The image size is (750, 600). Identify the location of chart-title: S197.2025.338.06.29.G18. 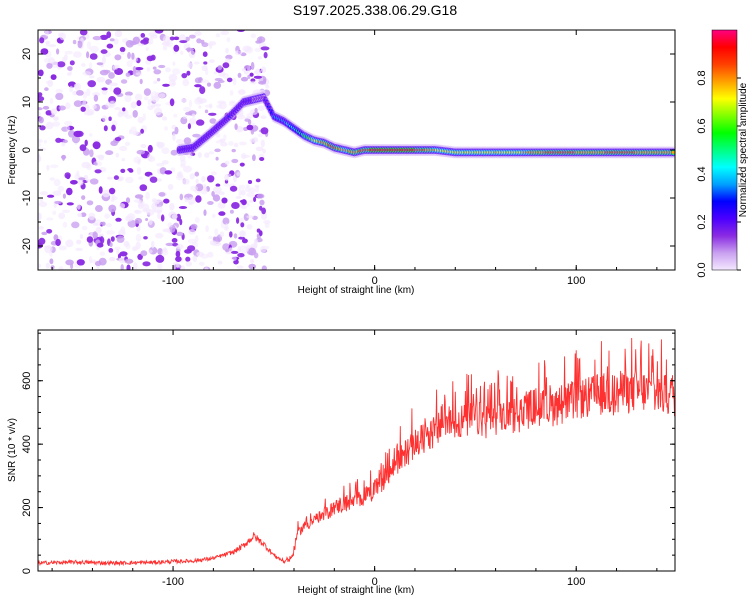
(375, 10).